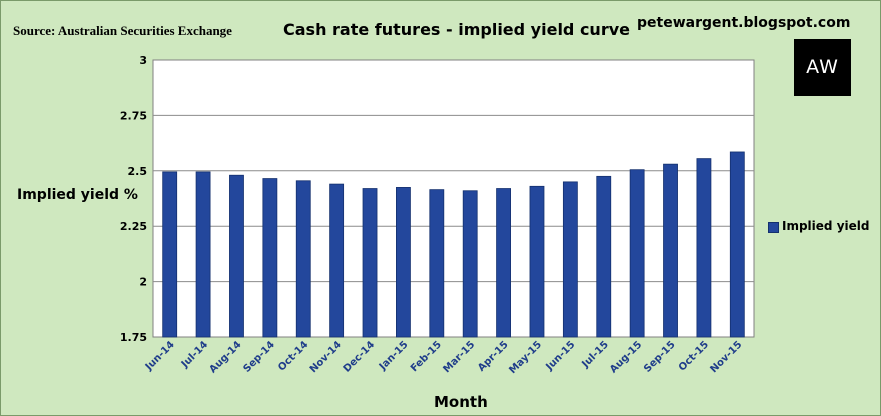  Describe the element at coordinates (259, 357) in the screenshot. I see `x-tick-label: Sep-14` at that location.